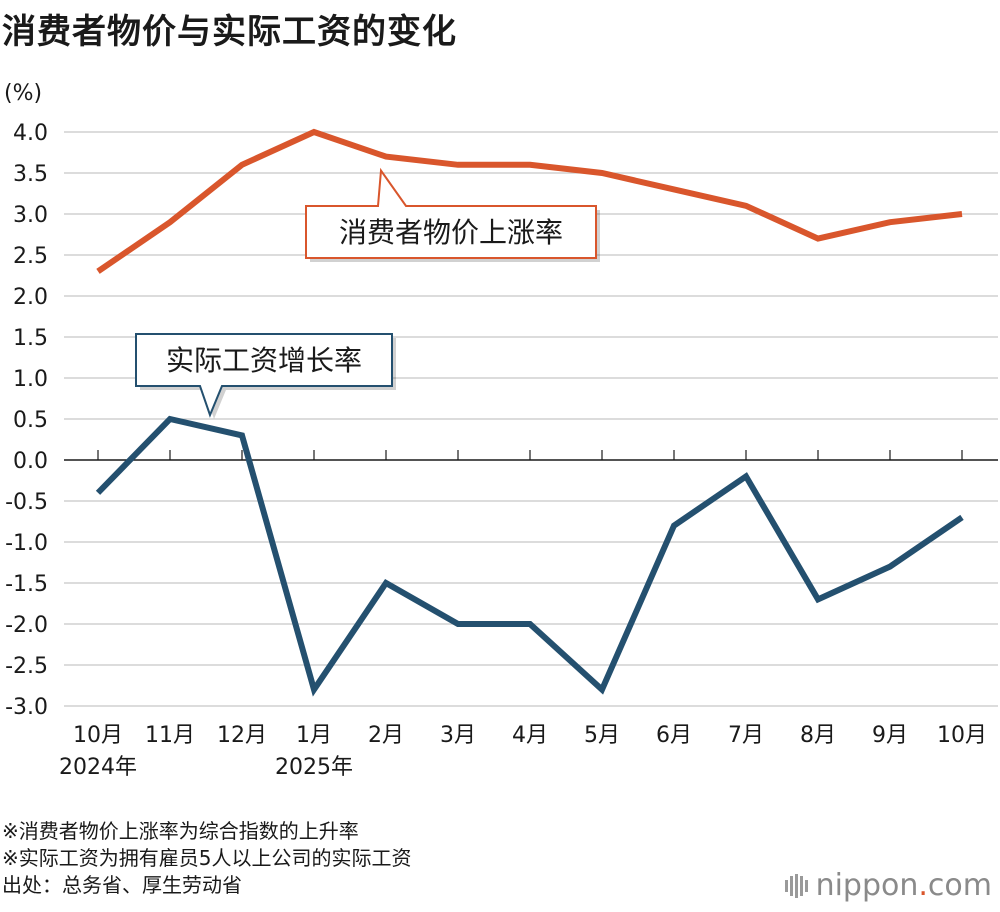 The image size is (1000, 912). I want to click on callout-real-wages: 实际工资增长率, so click(265, 376).